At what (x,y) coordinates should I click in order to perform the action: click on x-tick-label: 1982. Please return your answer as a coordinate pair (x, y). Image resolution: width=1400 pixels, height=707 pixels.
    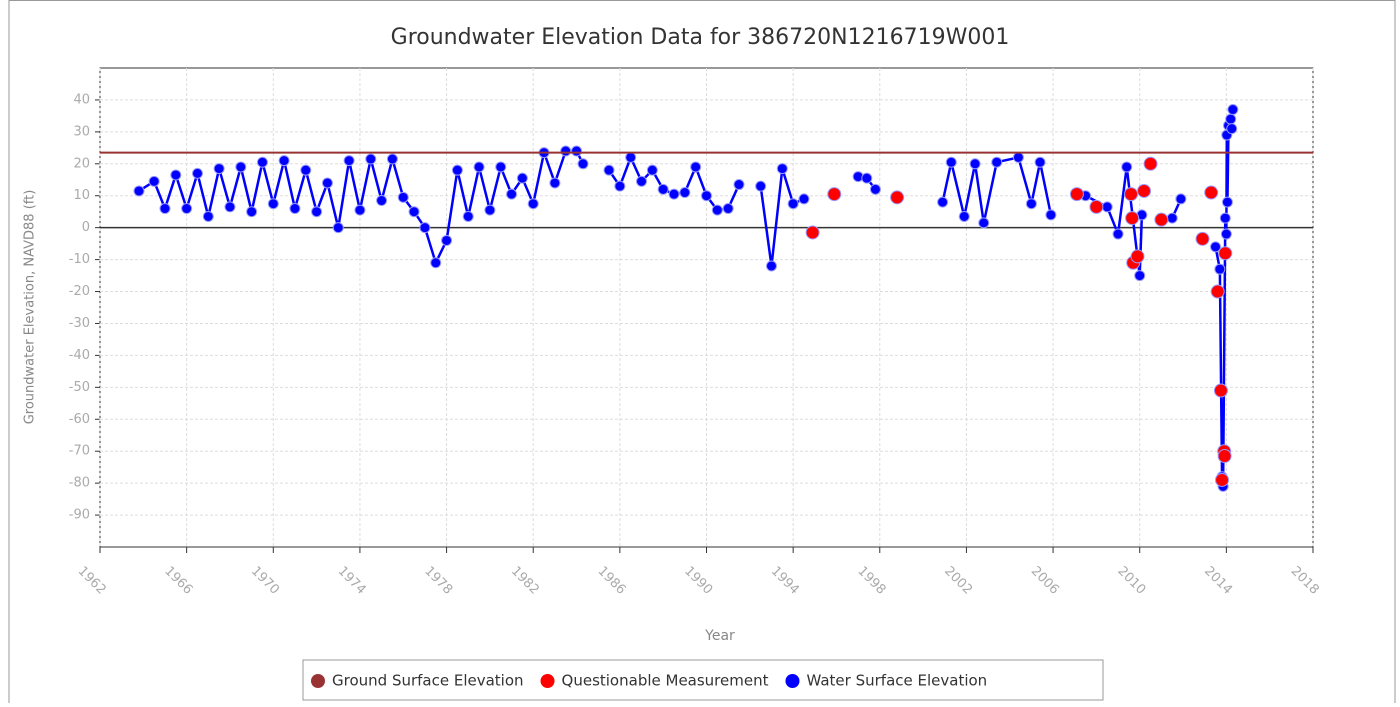
    Looking at the image, I should click on (525, 581).